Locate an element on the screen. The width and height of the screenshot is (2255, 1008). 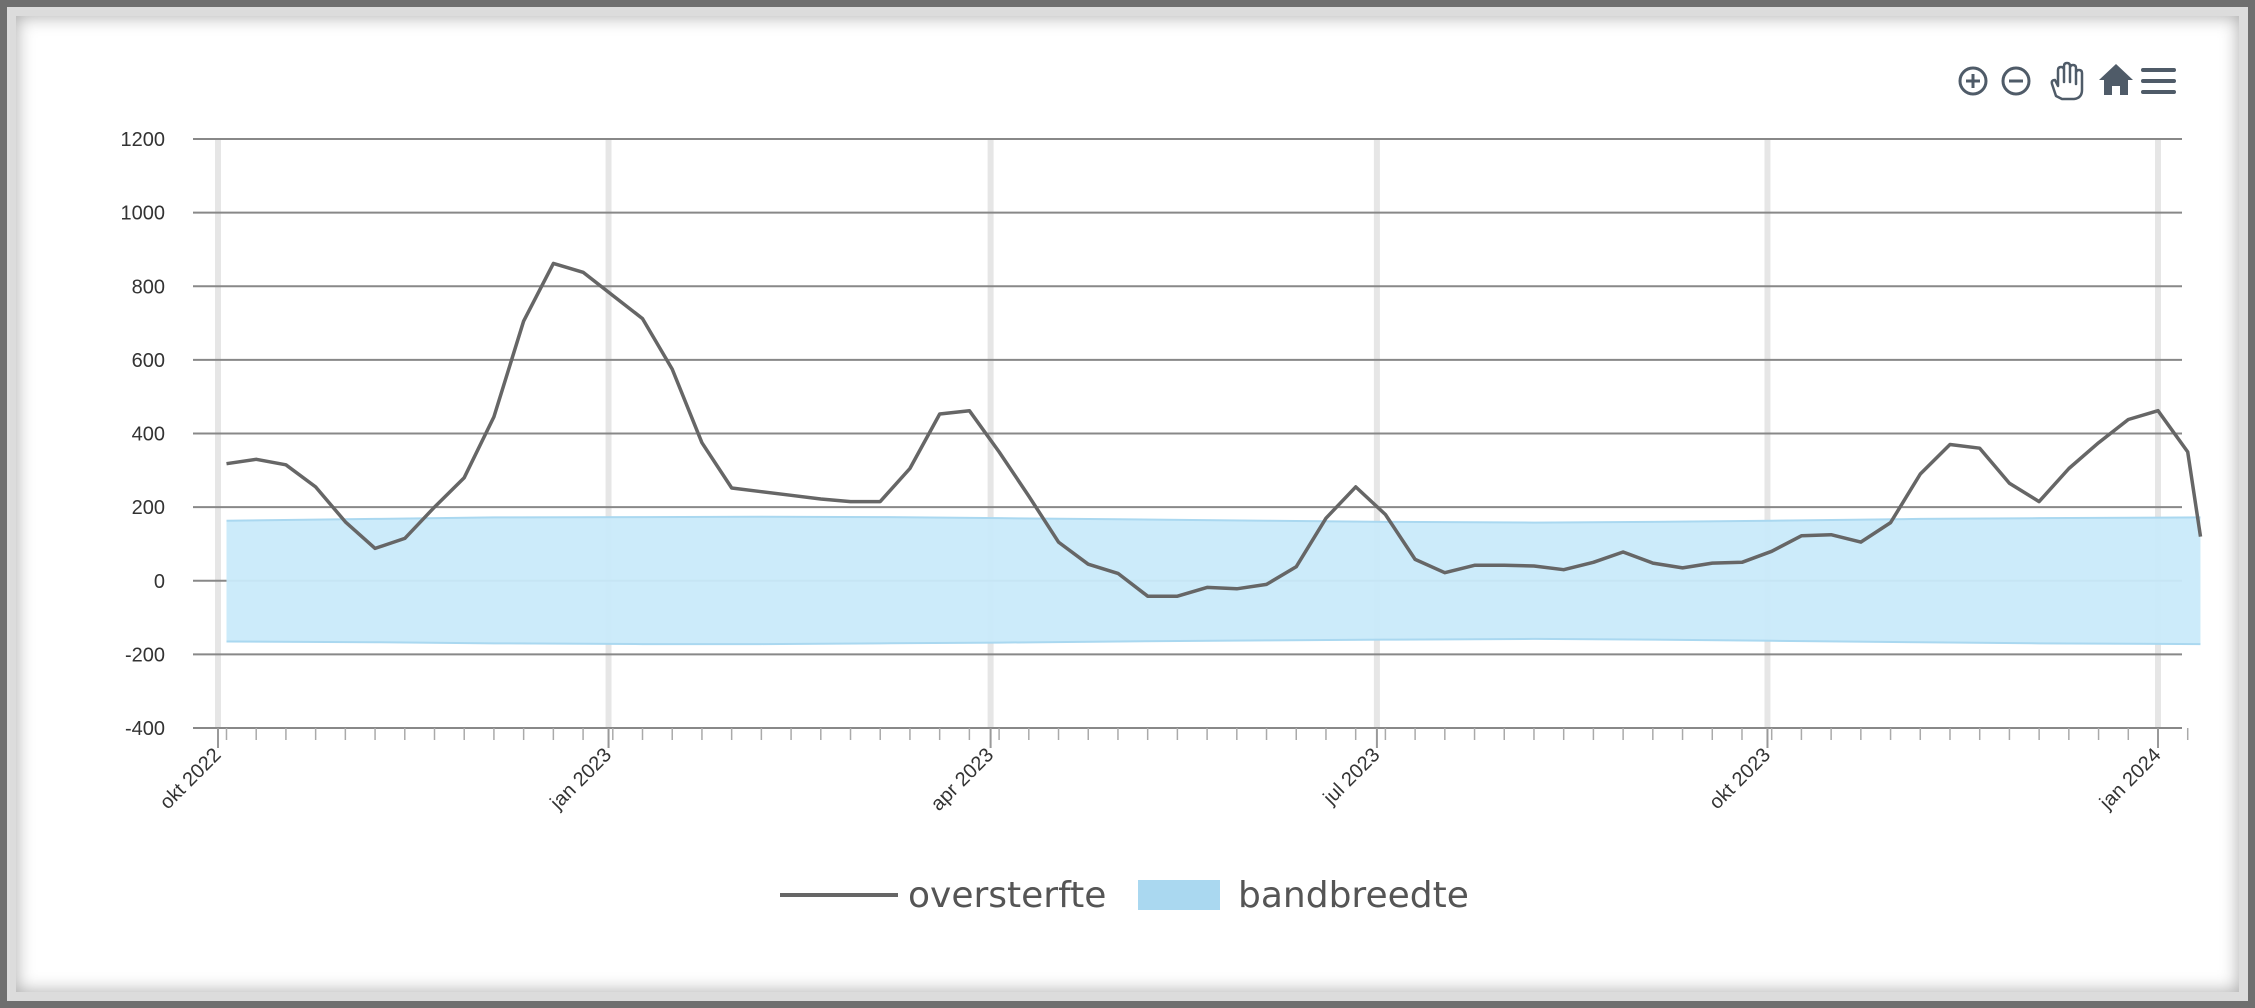
pan-hand-shape is located at coordinates (2067, 81).